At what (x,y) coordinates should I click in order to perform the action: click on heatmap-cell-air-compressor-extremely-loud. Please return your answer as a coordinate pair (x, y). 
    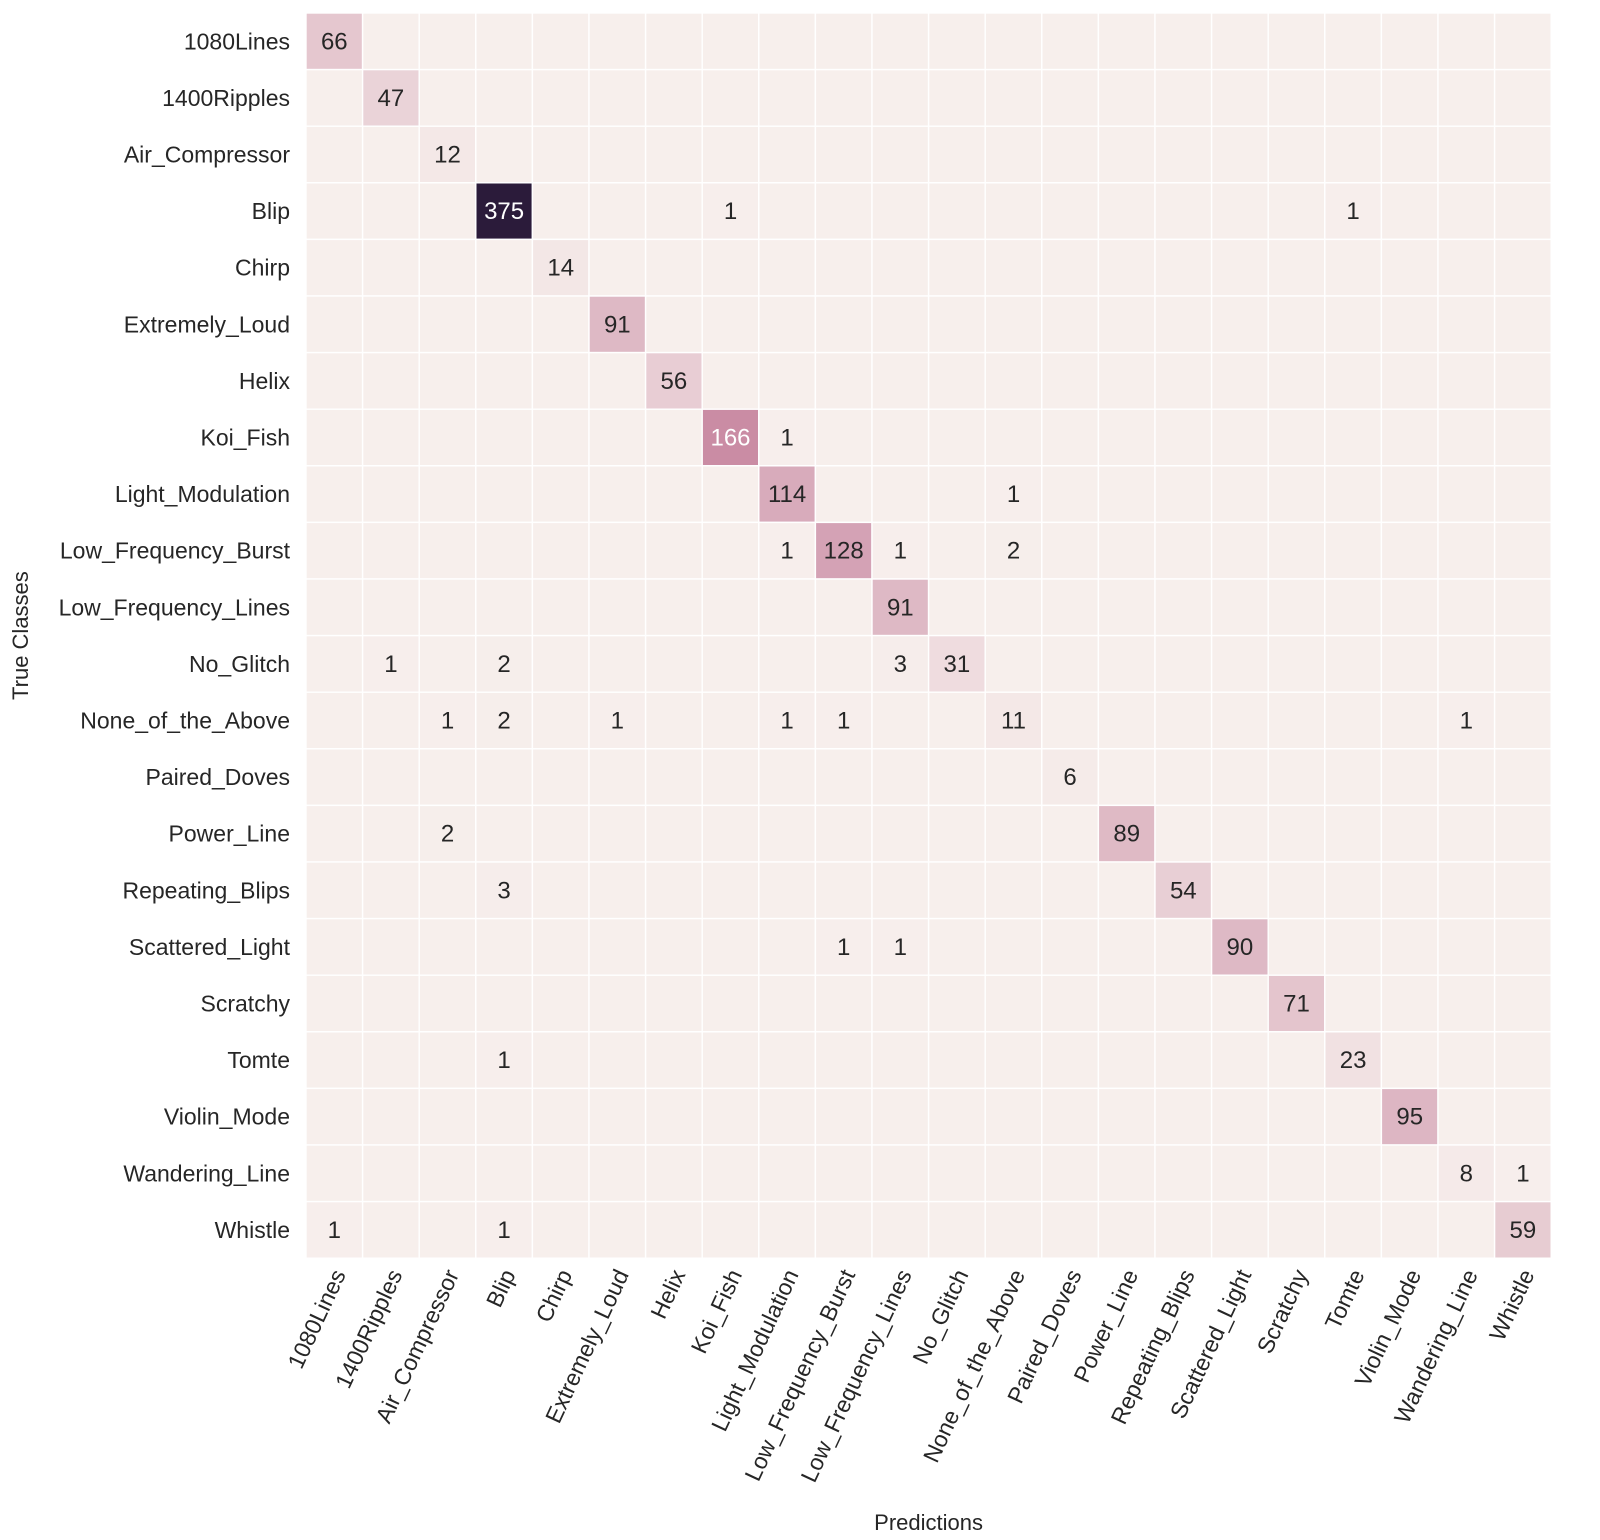
    Looking at the image, I should click on (617, 154).